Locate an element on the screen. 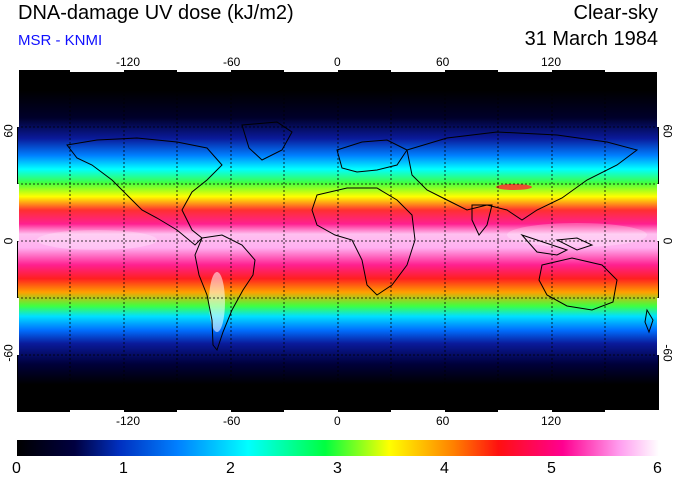 The image size is (678, 480). lat-tick-right: 60 is located at coordinates (667, 131).